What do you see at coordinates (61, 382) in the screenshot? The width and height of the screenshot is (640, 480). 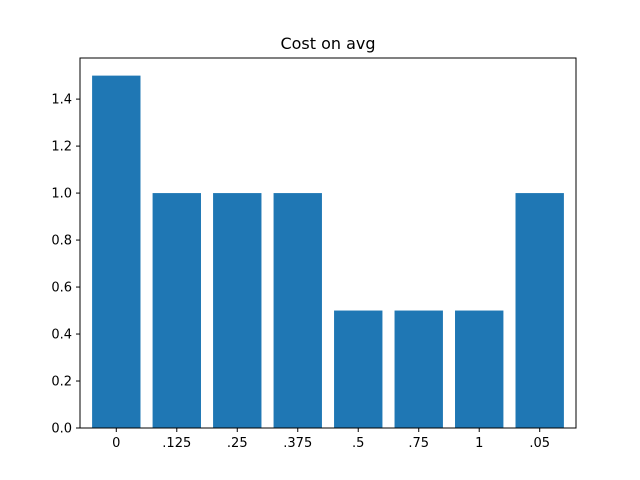 I see `y-tick-label: 0.2` at bounding box center [61, 382].